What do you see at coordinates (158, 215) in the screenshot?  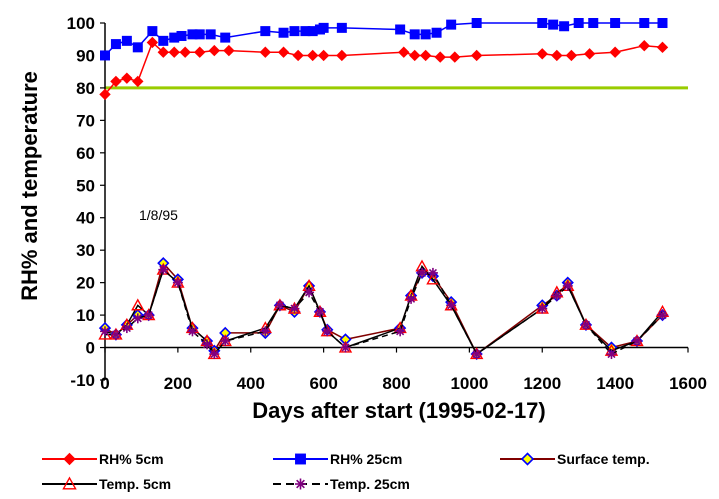 I see `annotation: 1/8/95` at bounding box center [158, 215].